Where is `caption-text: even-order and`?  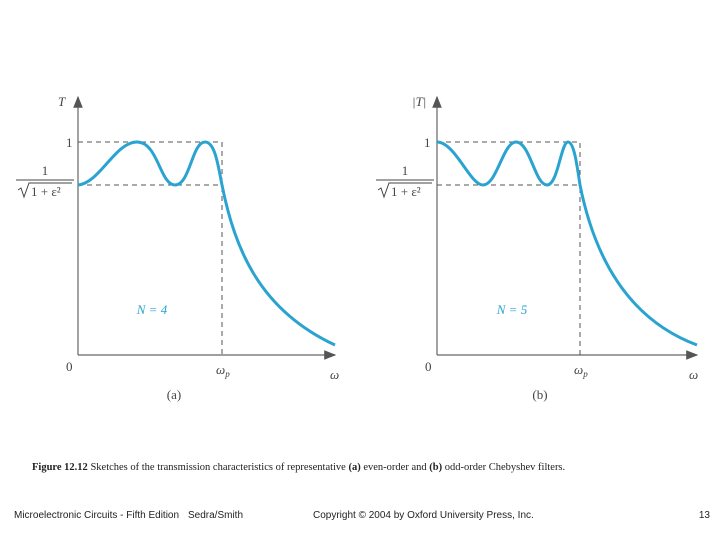 caption-text: even-order and is located at coordinates (395, 467).